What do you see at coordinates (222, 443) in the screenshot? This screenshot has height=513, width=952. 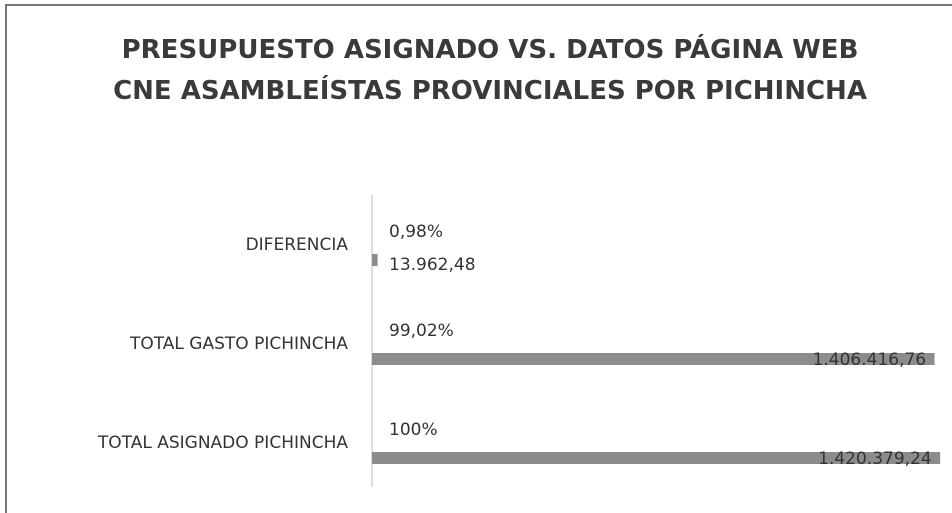 I see `category-label: TOTAL ASIGNADO PICHINCHA` at bounding box center [222, 443].